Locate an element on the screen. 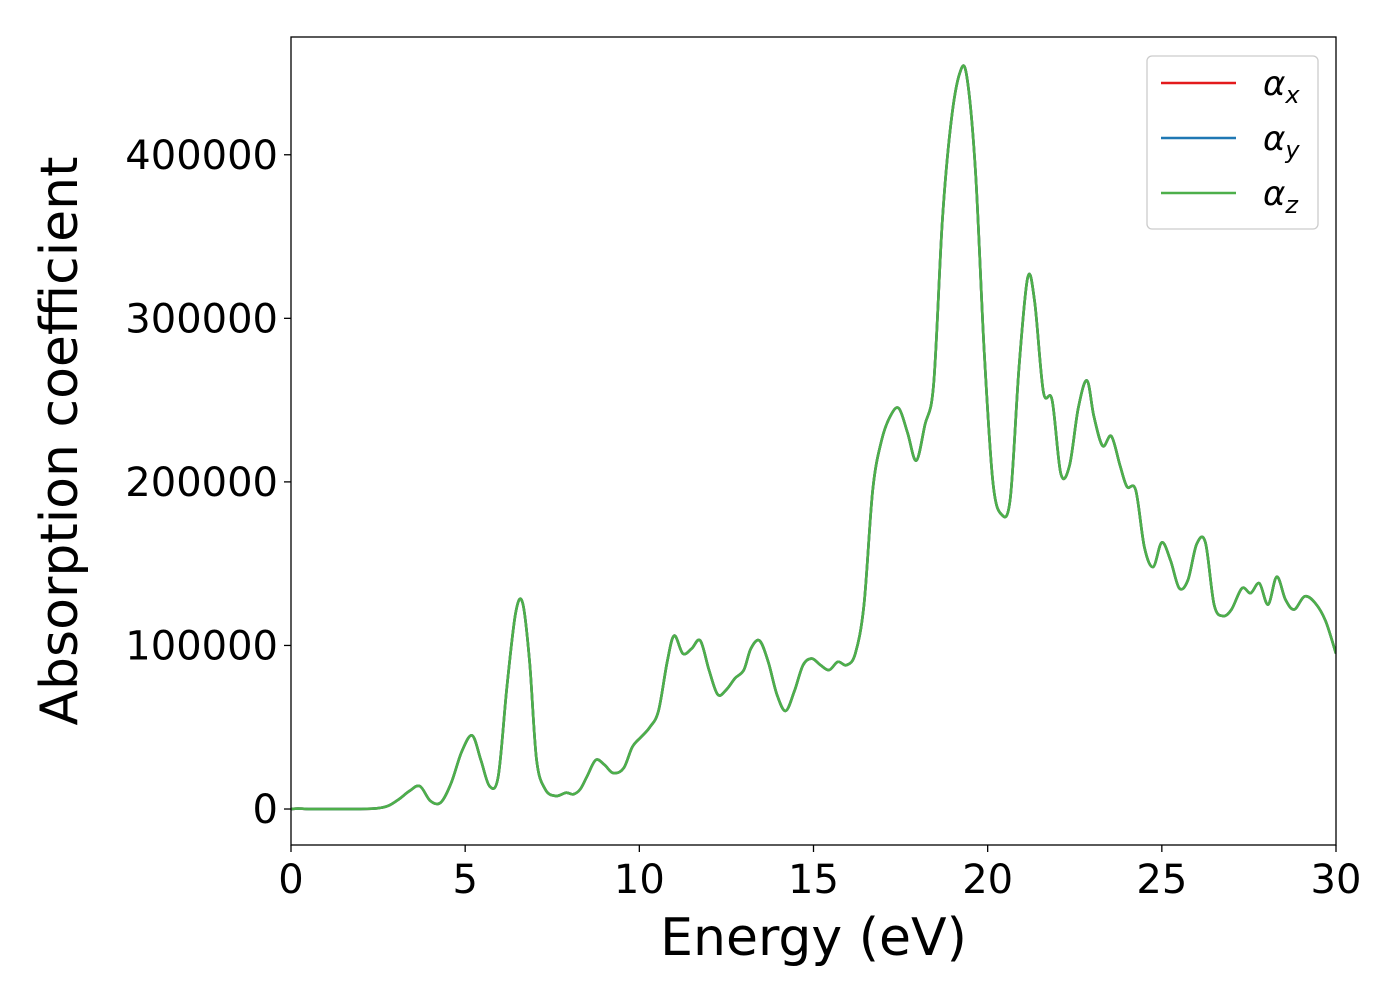 Image resolution: width=1400 pixels, height=1000 pixels. legend-box is located at coordinates (1232, 142).